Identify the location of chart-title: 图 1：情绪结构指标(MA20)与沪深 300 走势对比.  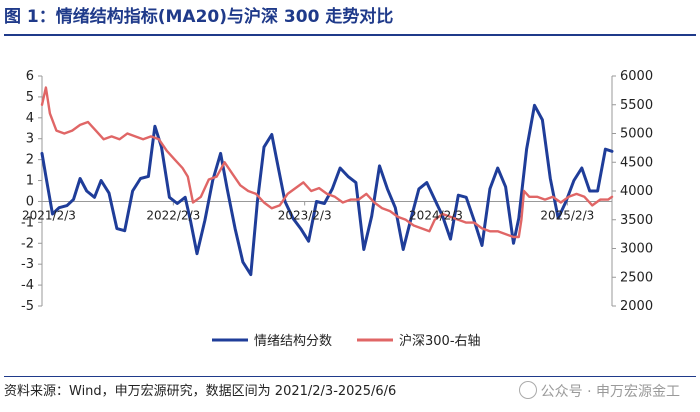
(199, 17).